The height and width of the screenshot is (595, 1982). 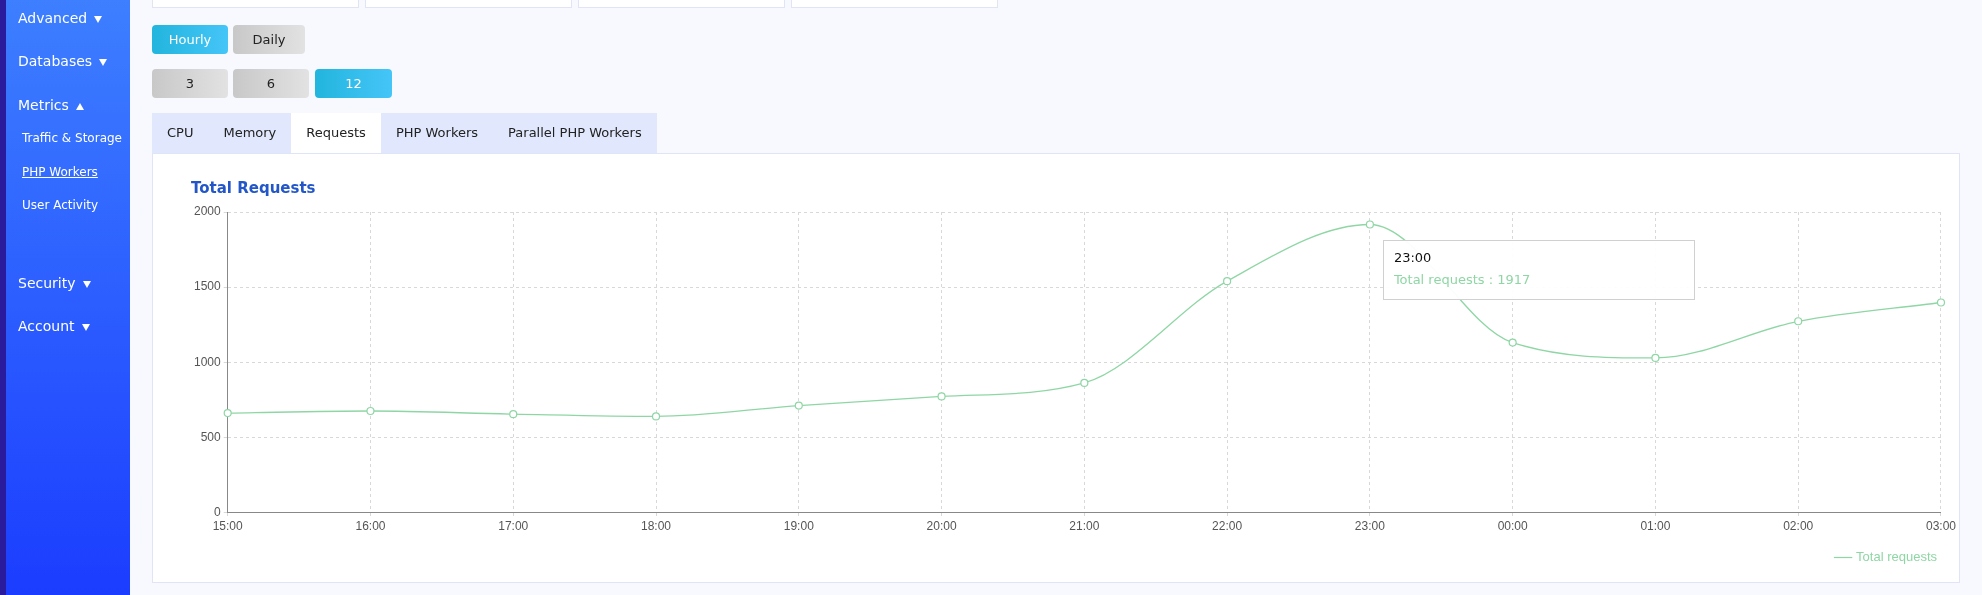 I want to click on y-tick-label: 0, so click(x=218, y=511).